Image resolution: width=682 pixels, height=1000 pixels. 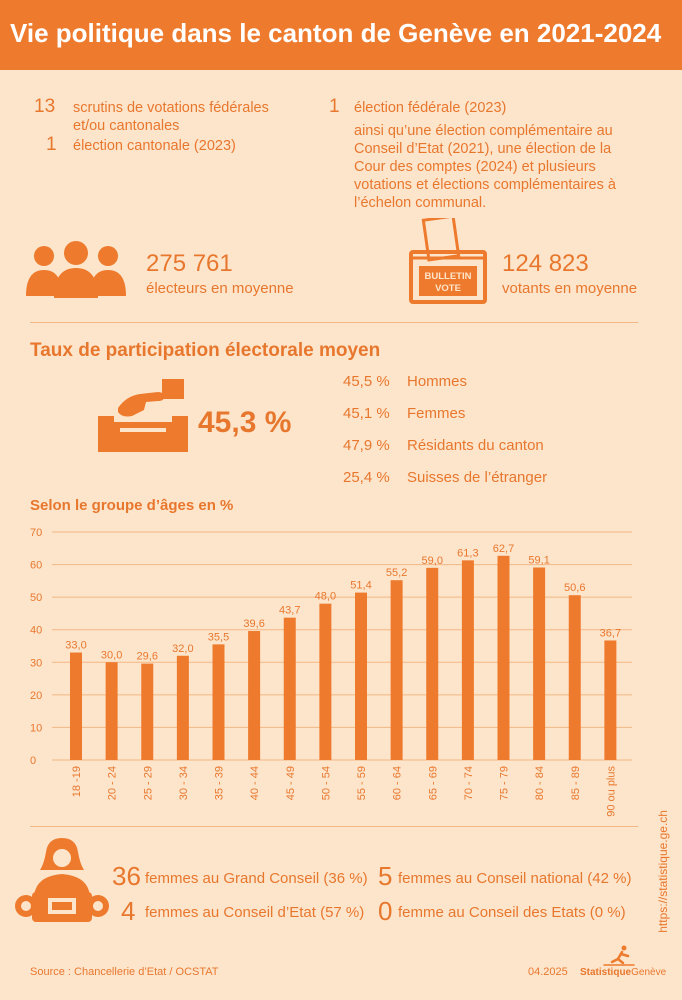 I want to click on women-label: femmes au Grand Conseil (36 %), so click(x=256, y=878).